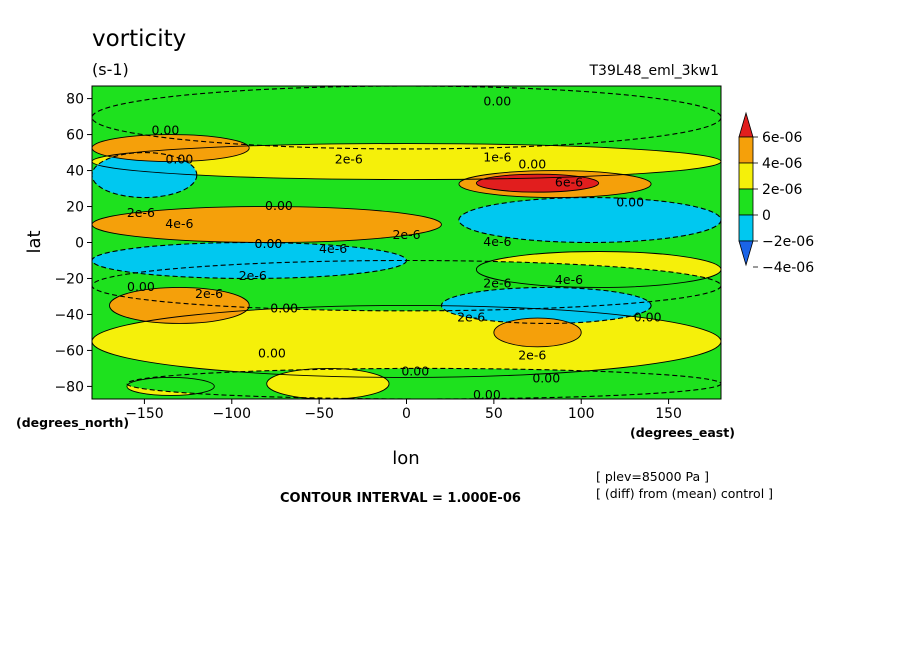 The width and height of the screenshot is (904, 654). Describe the element at coordinates (652, 476) in the screenshot. I see `pressure-note: [ plev=85000 Pa ]` at that location.